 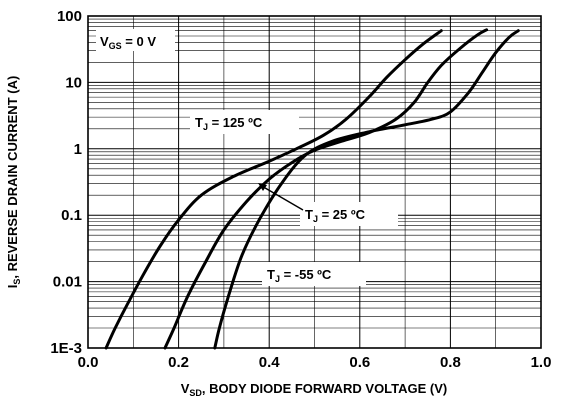 I want to click on x-tick-label: 0.2, so click(x=178, y=362).